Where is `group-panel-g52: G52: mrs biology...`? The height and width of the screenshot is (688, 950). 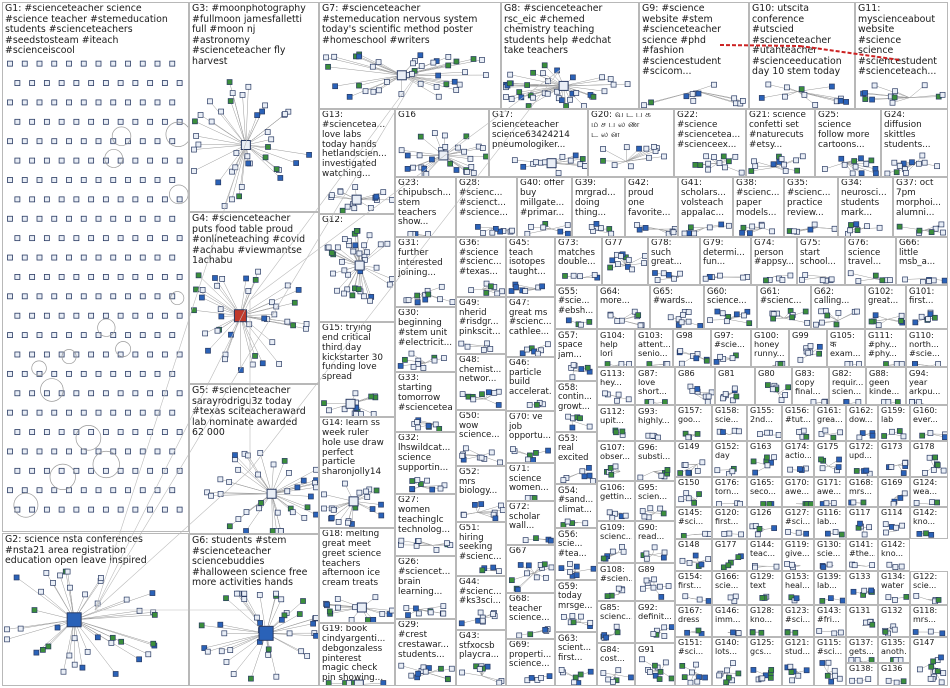
group-panel-g52: G52: mrs biology... is located at coordinates (481, 494).